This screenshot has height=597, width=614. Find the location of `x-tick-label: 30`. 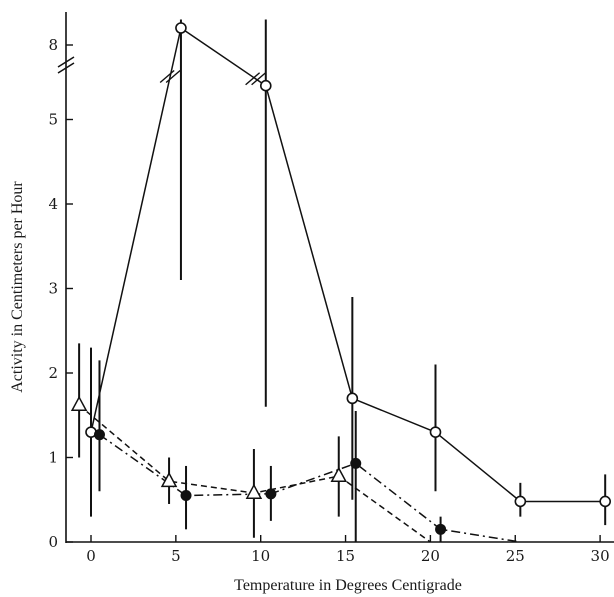

x-tick-label: 30 is located at coordinates (600, 556).